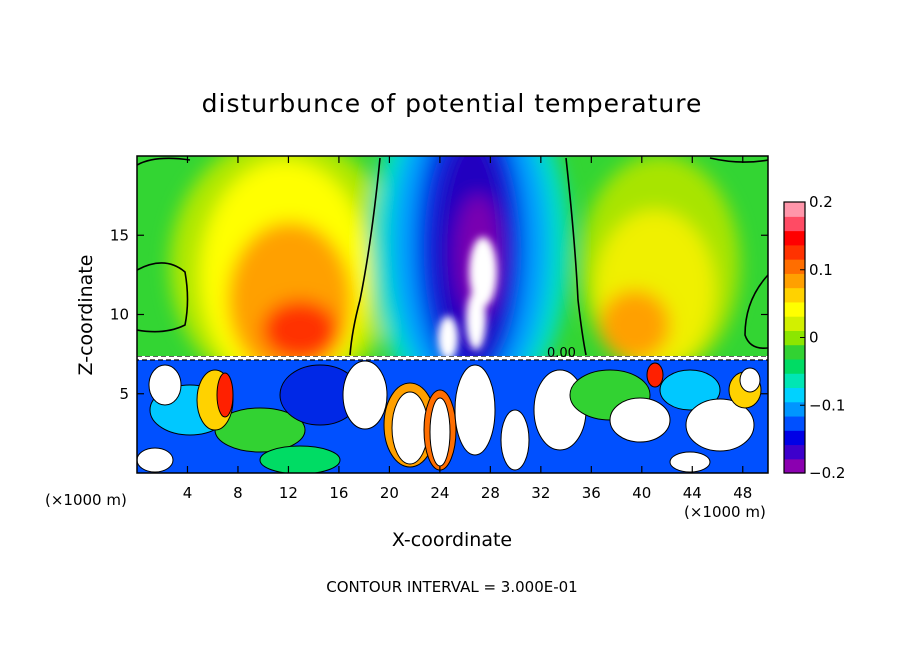 The height and width of the screenshot is (654, 904). I want to click on white-patch-k, so click(690, 462).